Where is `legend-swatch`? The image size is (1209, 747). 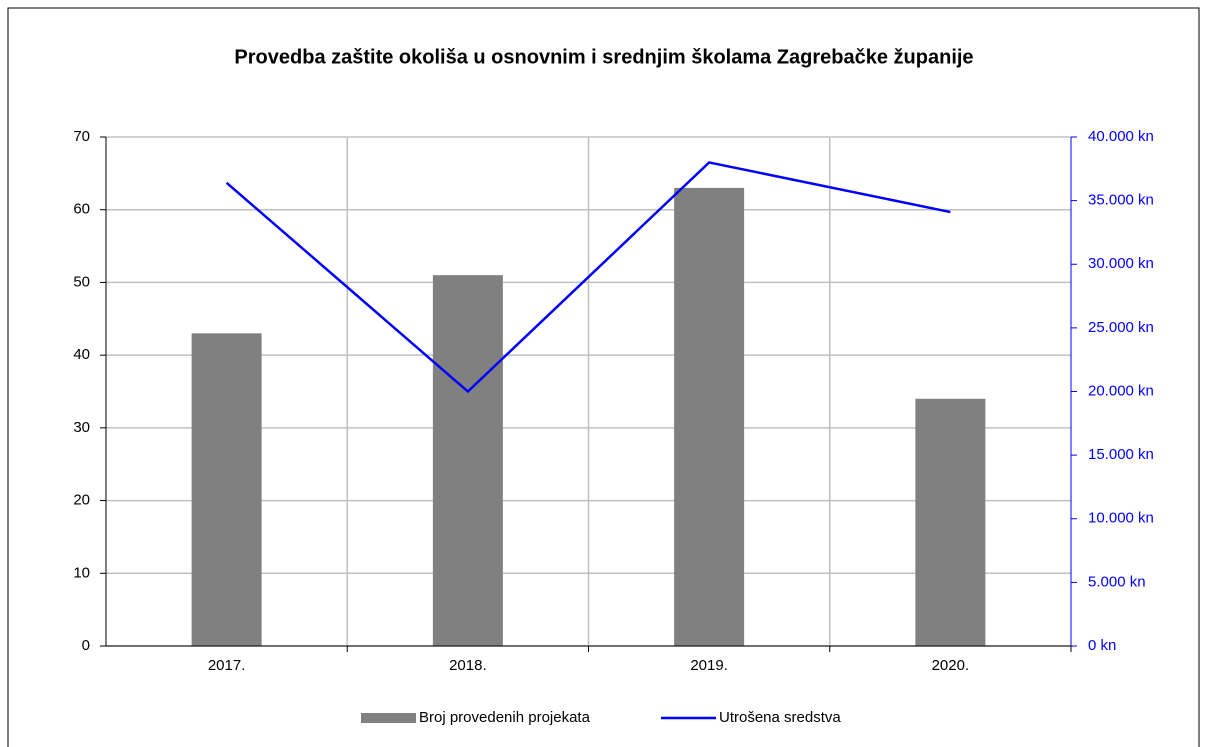 legend-swatch is located at coordinates (388, 718).